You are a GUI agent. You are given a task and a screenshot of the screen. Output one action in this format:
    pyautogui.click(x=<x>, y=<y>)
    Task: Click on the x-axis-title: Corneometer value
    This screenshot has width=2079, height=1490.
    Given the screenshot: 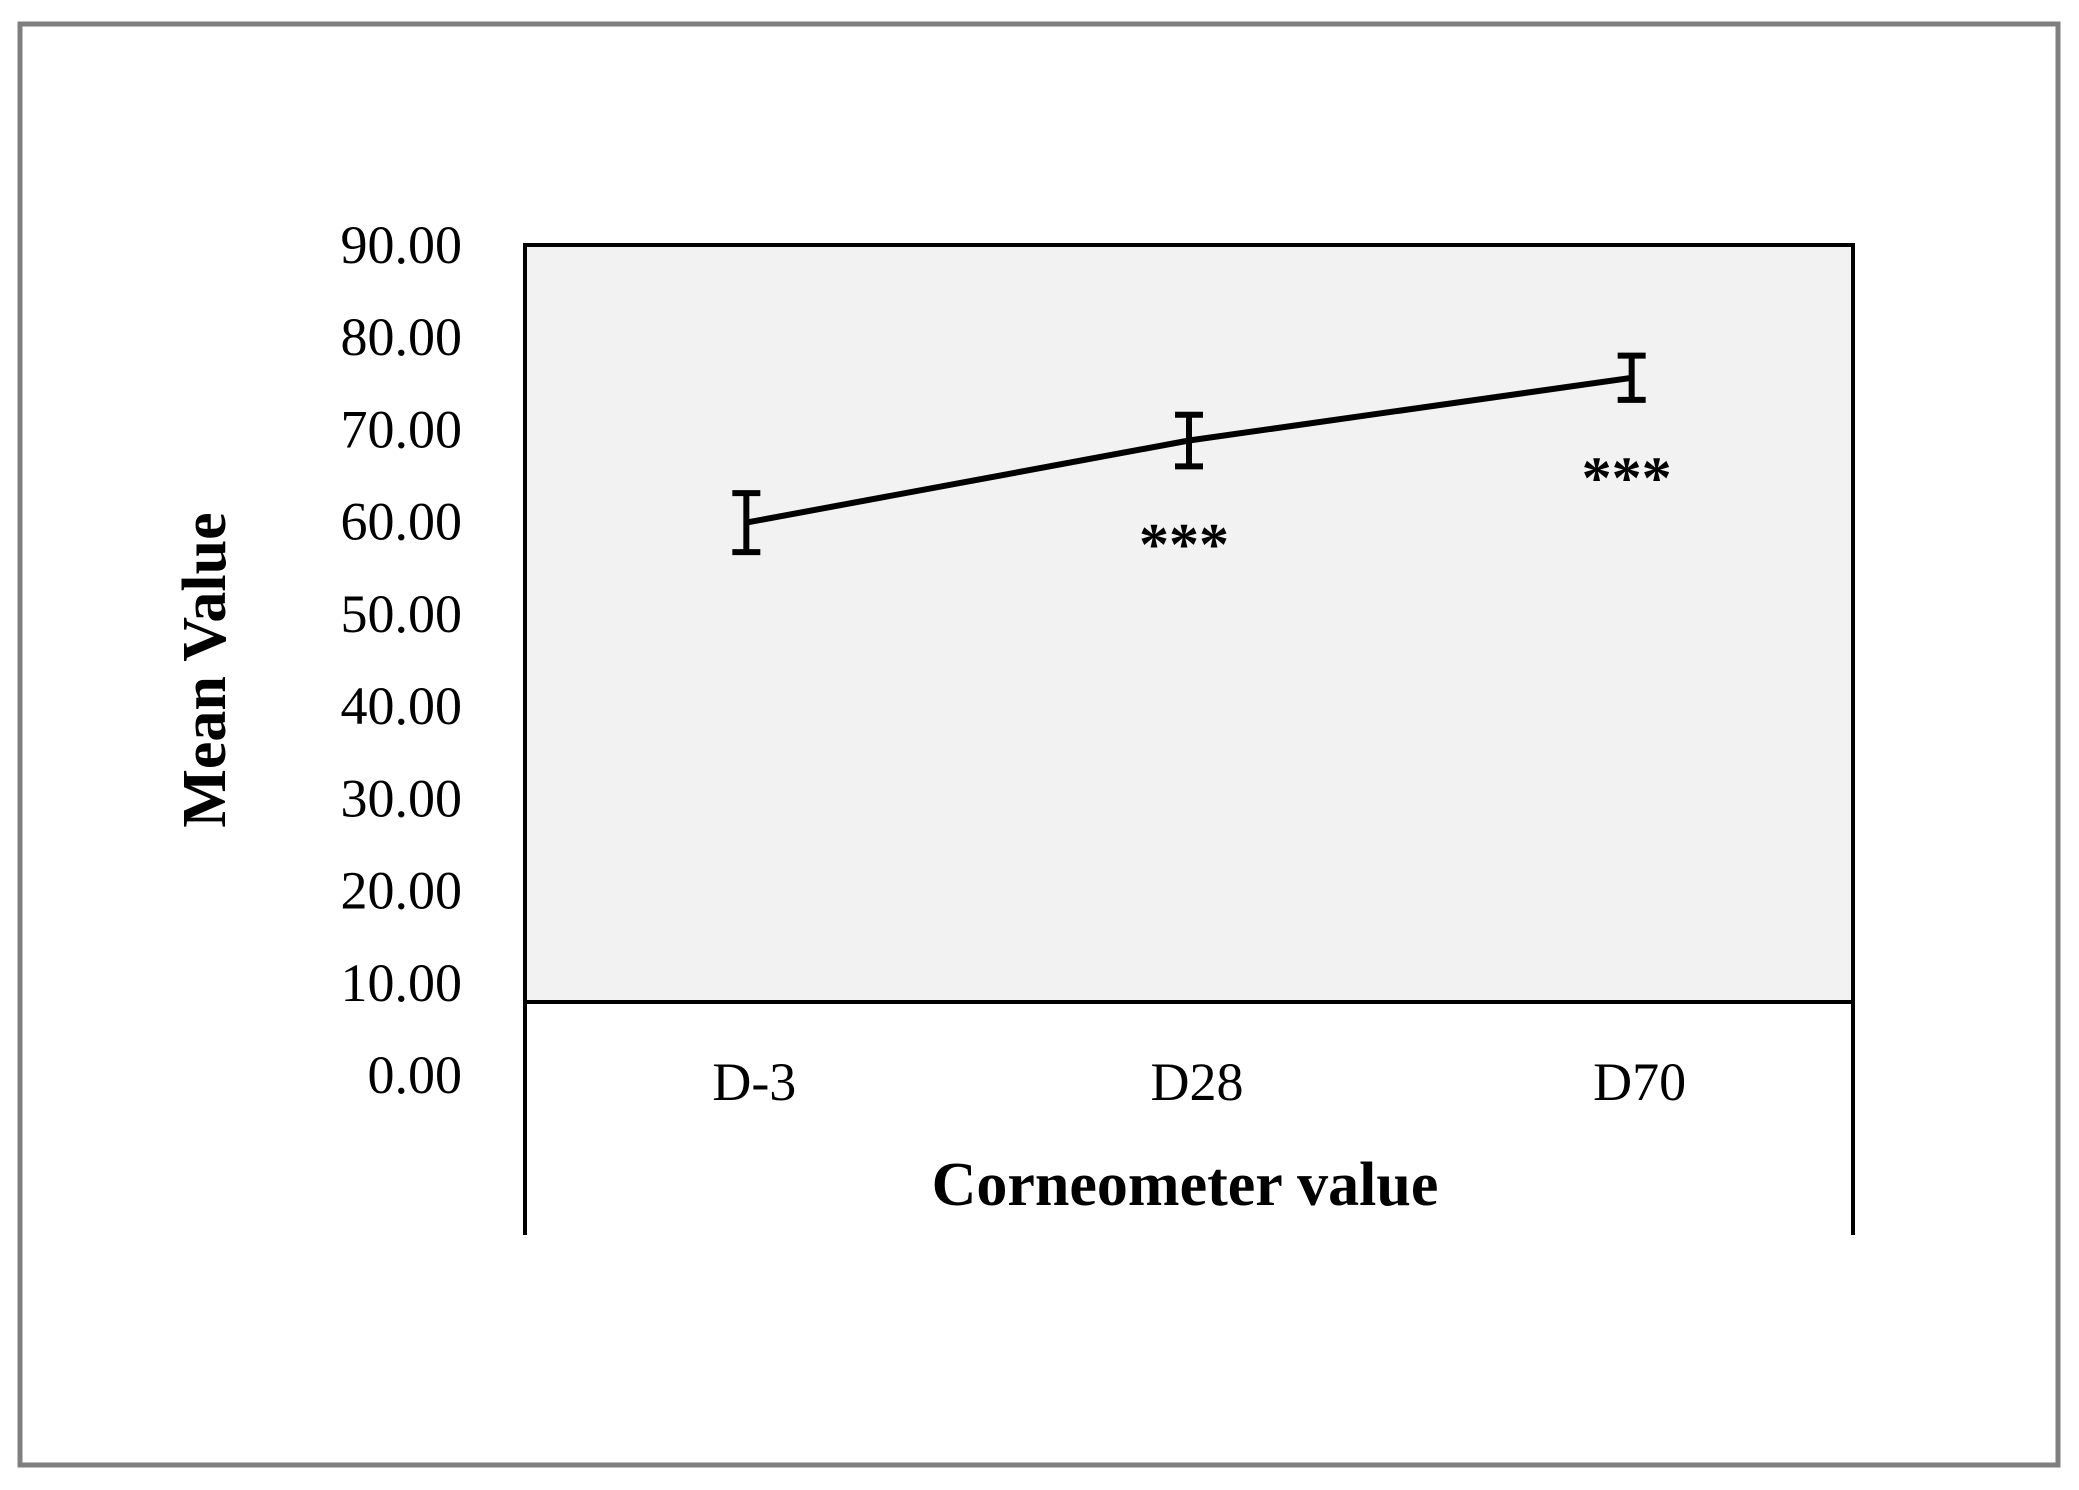 What is the action you would take?
    pyautogui.click(x=1185, y=1185)
    